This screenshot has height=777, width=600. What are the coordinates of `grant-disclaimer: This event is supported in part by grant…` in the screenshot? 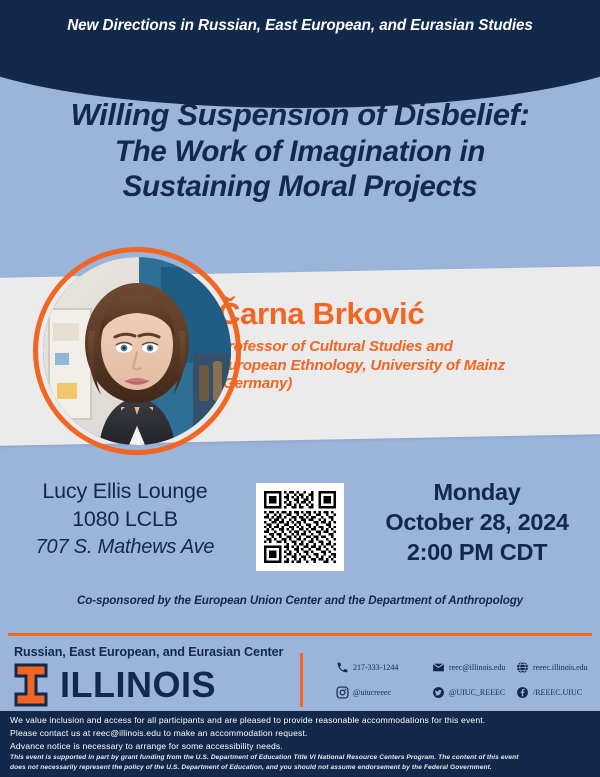 It's located at (302, 763).